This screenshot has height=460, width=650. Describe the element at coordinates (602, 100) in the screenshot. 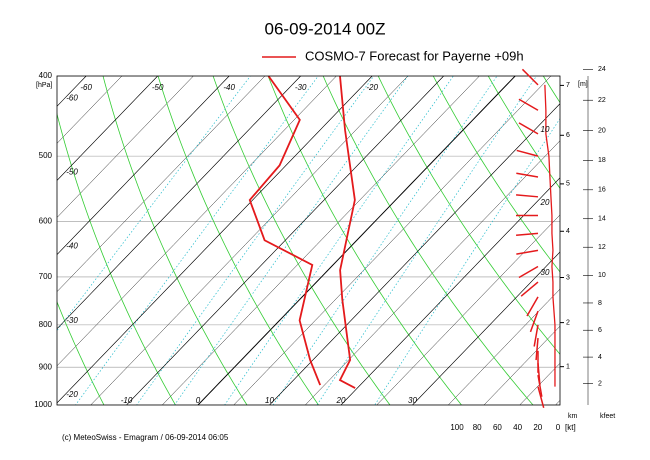

I see `kfeet-tick-label: 22` at that location.